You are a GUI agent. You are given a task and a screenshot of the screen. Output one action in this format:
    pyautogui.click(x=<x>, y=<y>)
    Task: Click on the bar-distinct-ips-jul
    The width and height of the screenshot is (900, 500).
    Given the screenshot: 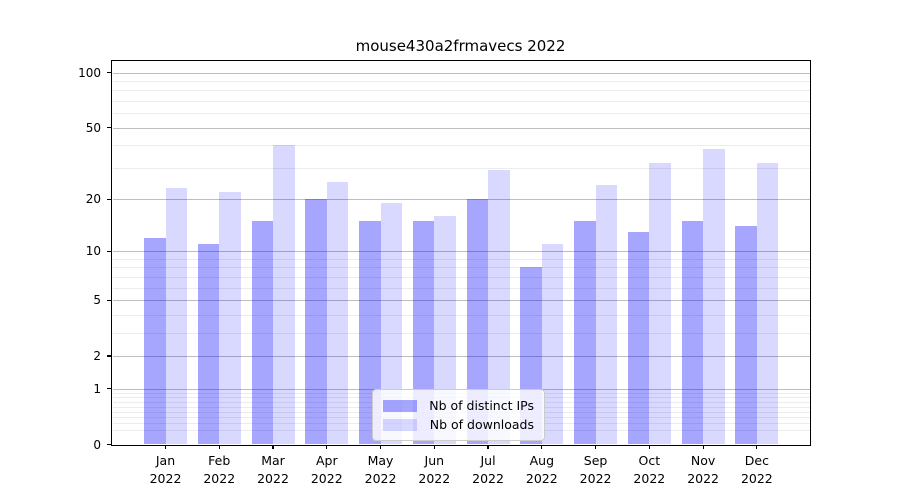 What is the action you would take?
    pyautogui.click(x=477, y=322)
    